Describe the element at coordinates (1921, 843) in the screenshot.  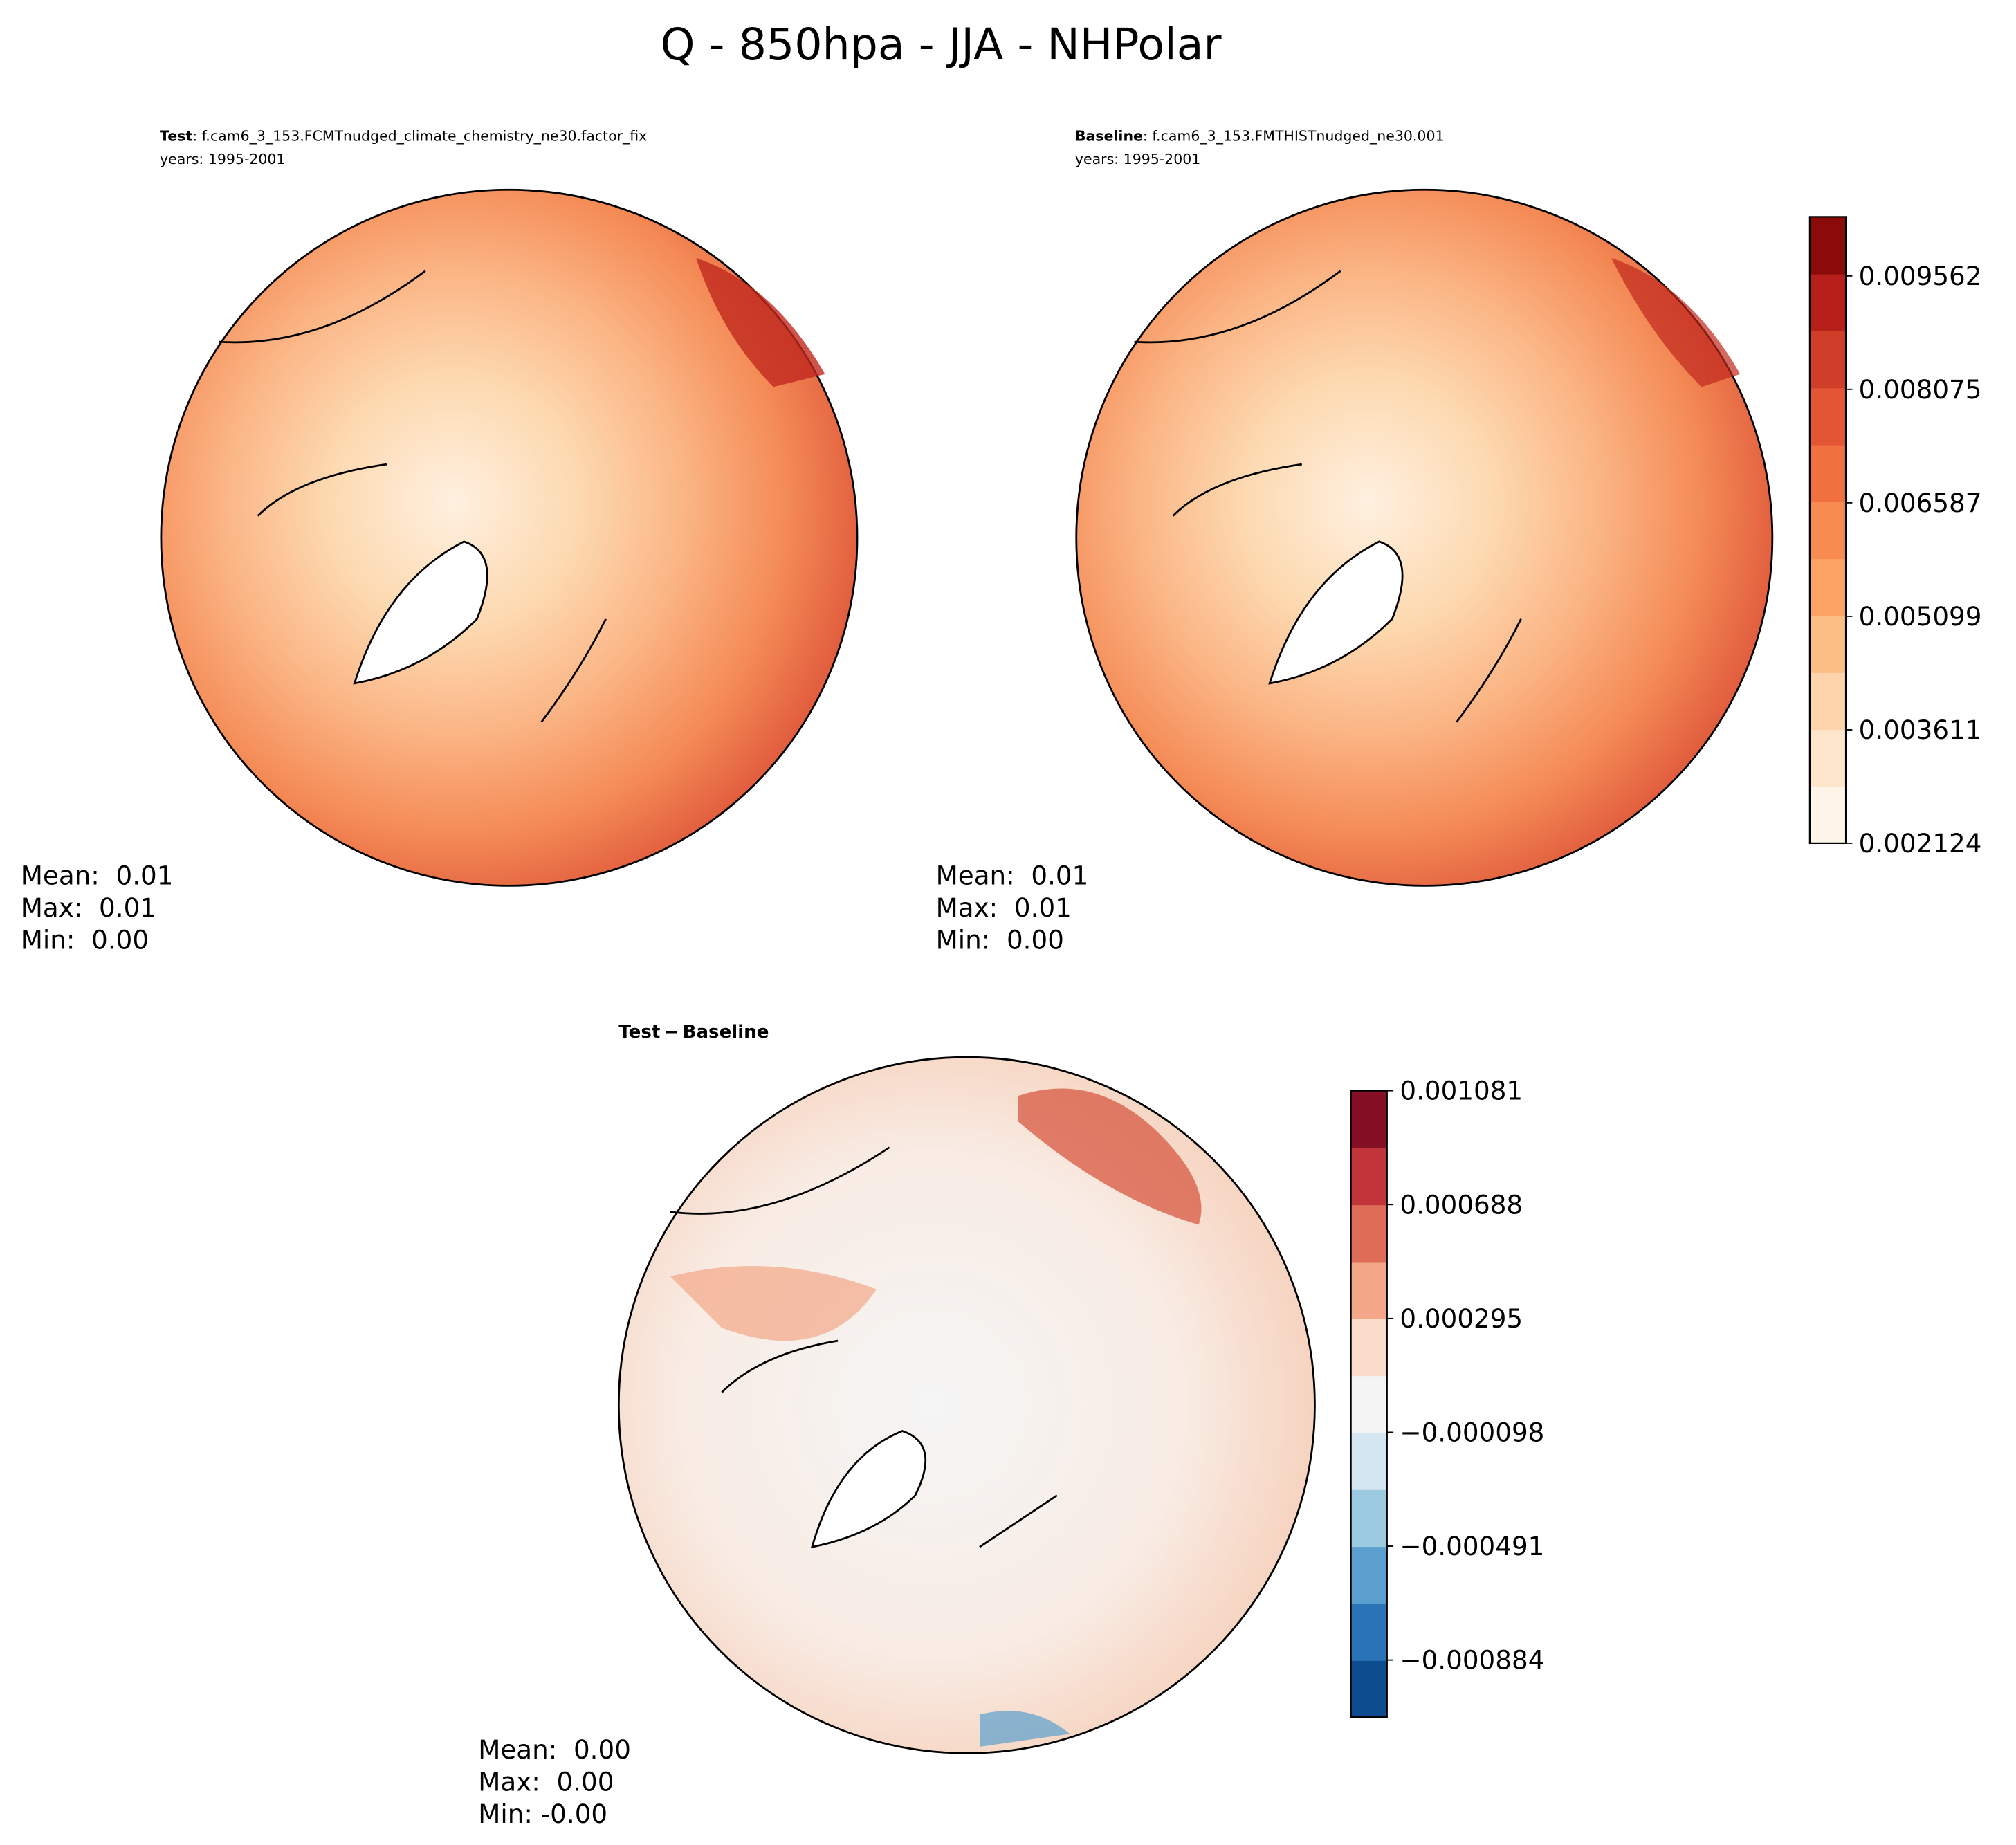
I see `colorbar-tick-label: 0.002124` at that location.